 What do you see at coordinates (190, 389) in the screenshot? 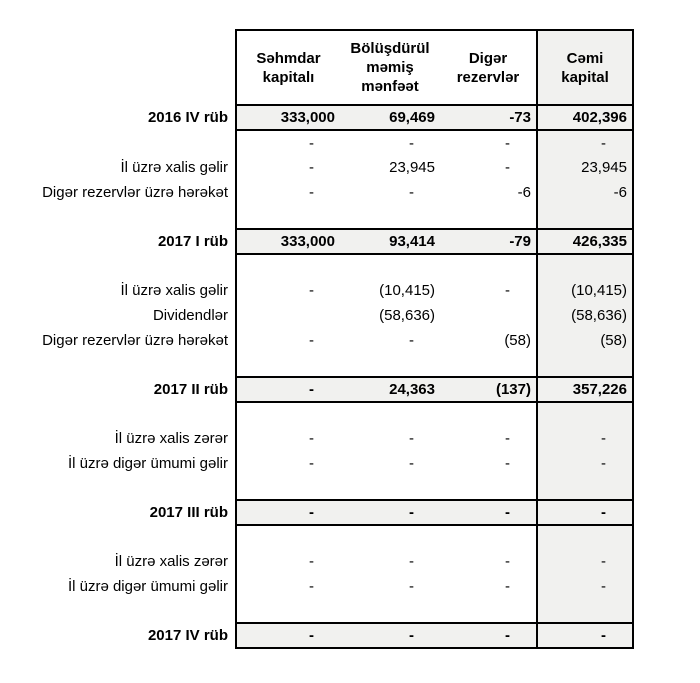
I see `row-label: 2017 II rüb` at bounding box center [190, 389].